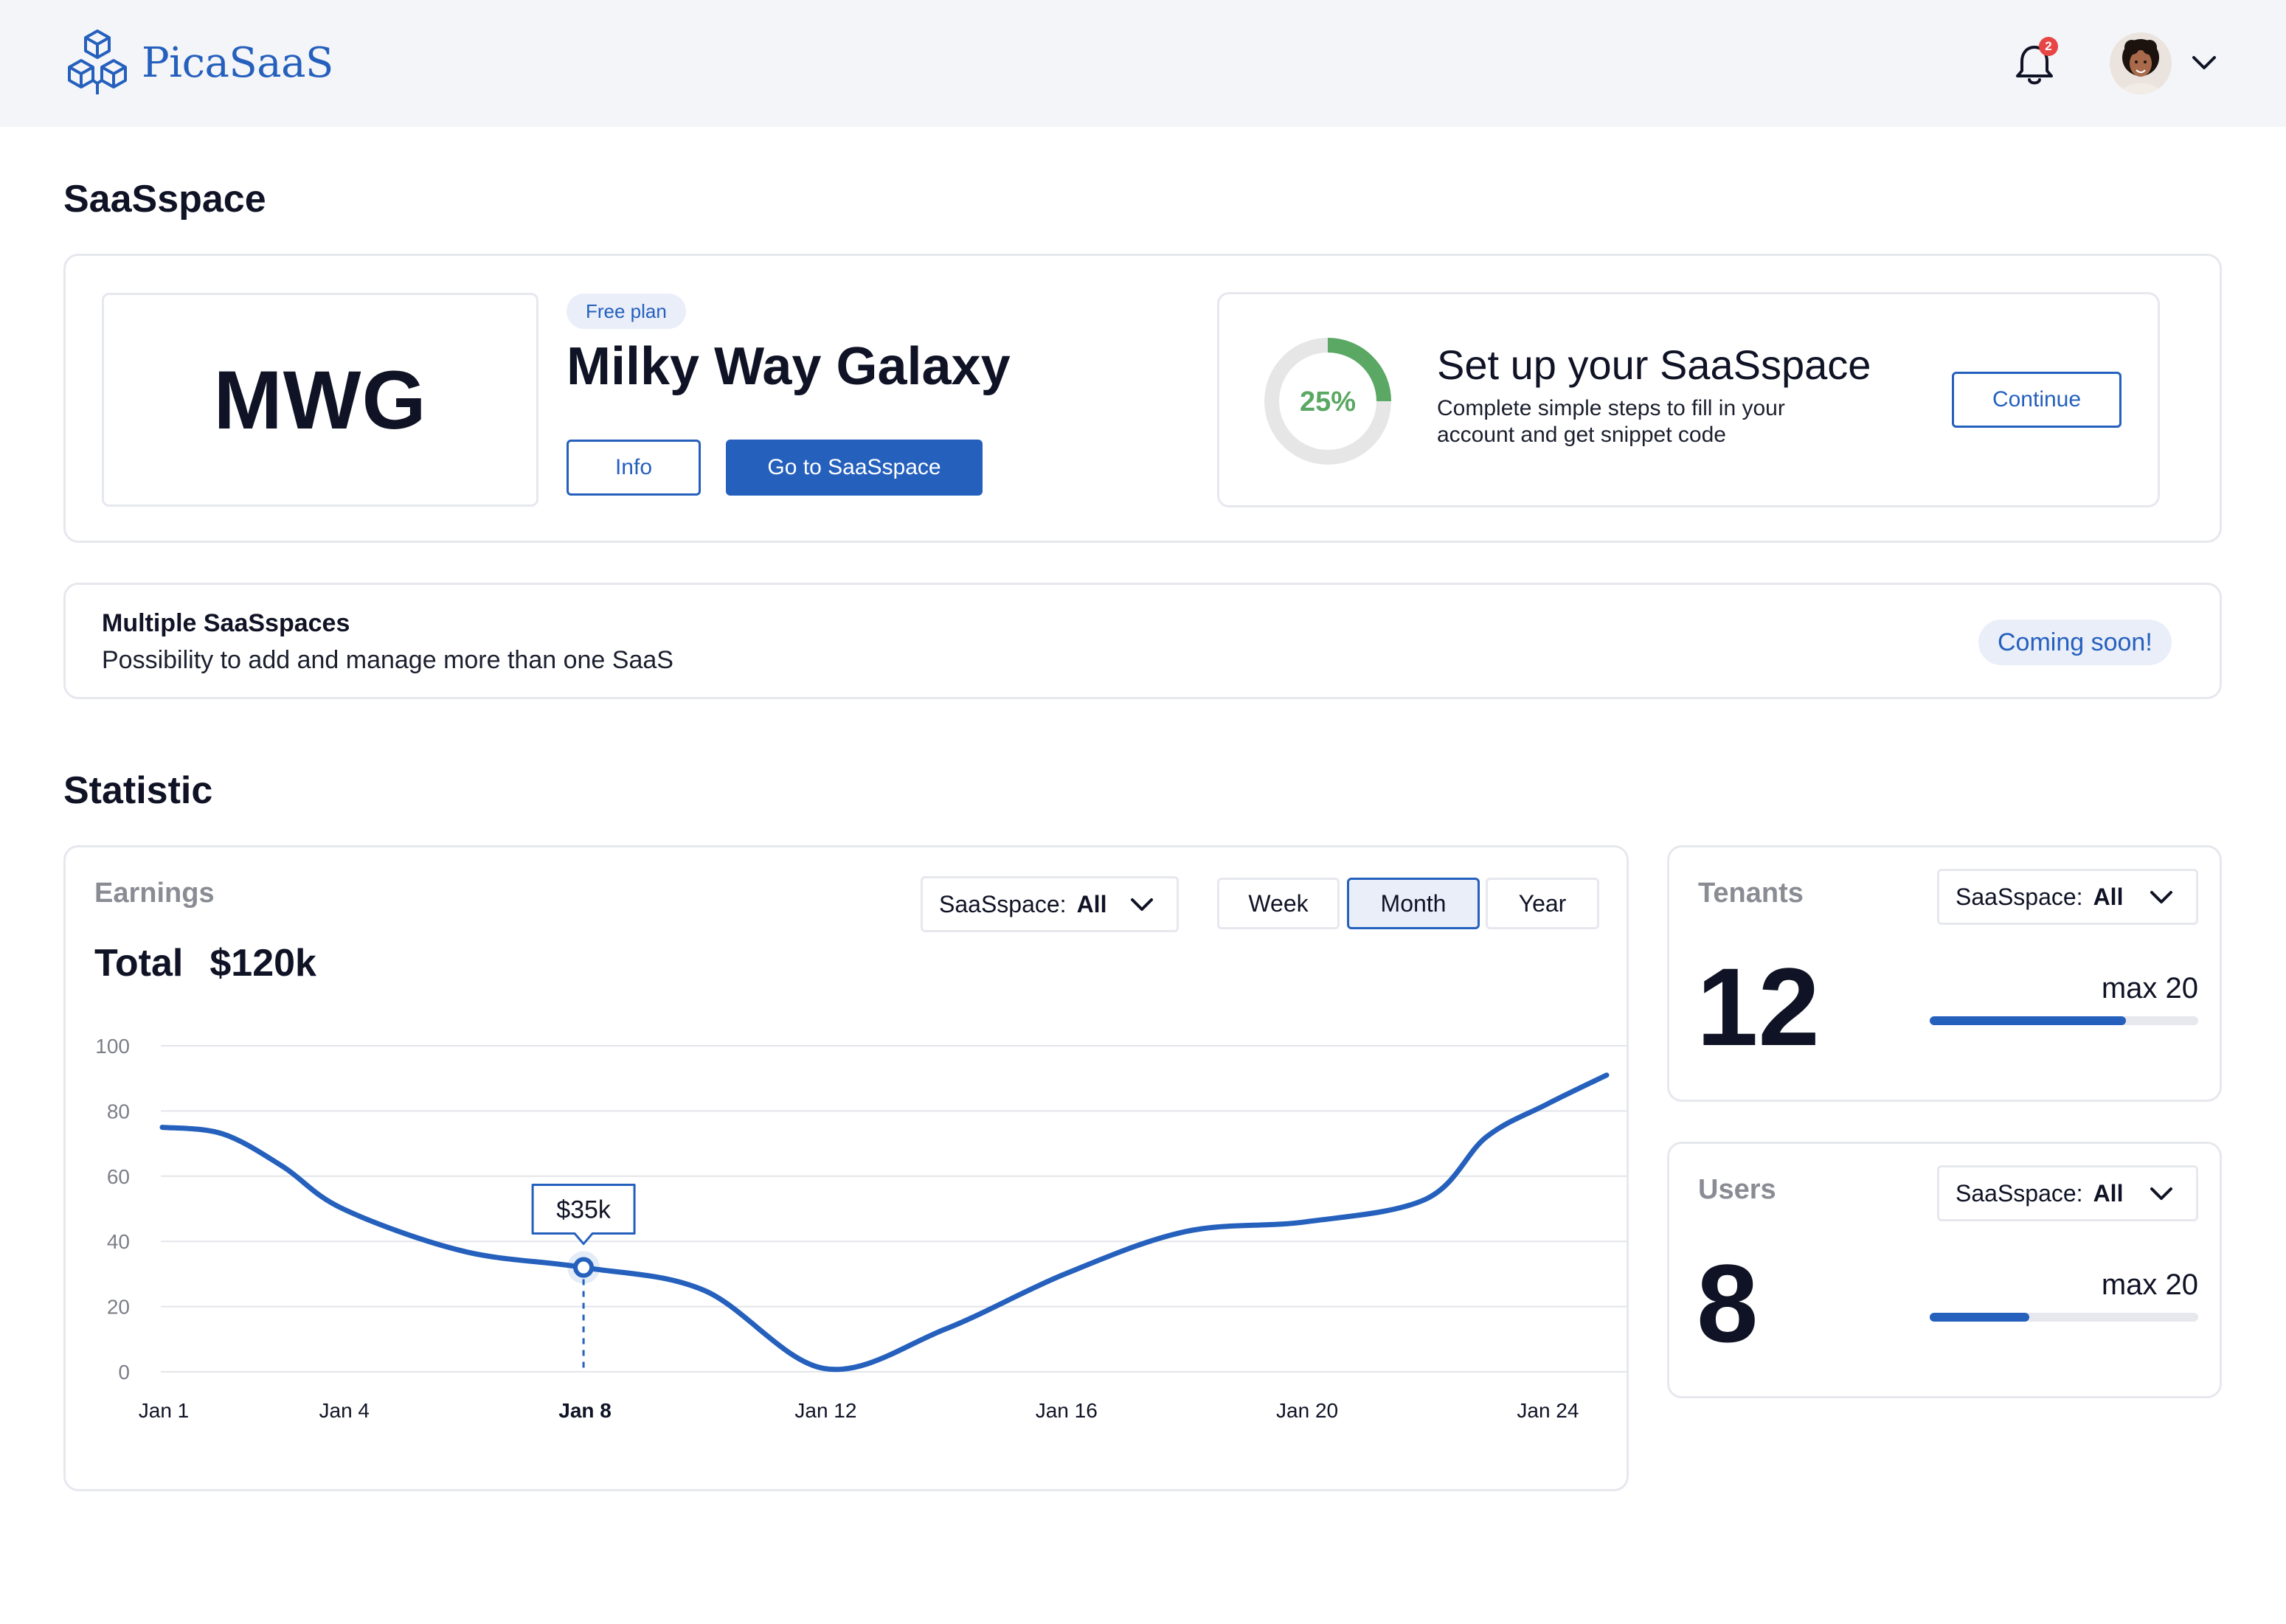 This screenshot has width=2286, height=1624. I want to click on x-tick-label: Jan 20, so click(1307, 1410).